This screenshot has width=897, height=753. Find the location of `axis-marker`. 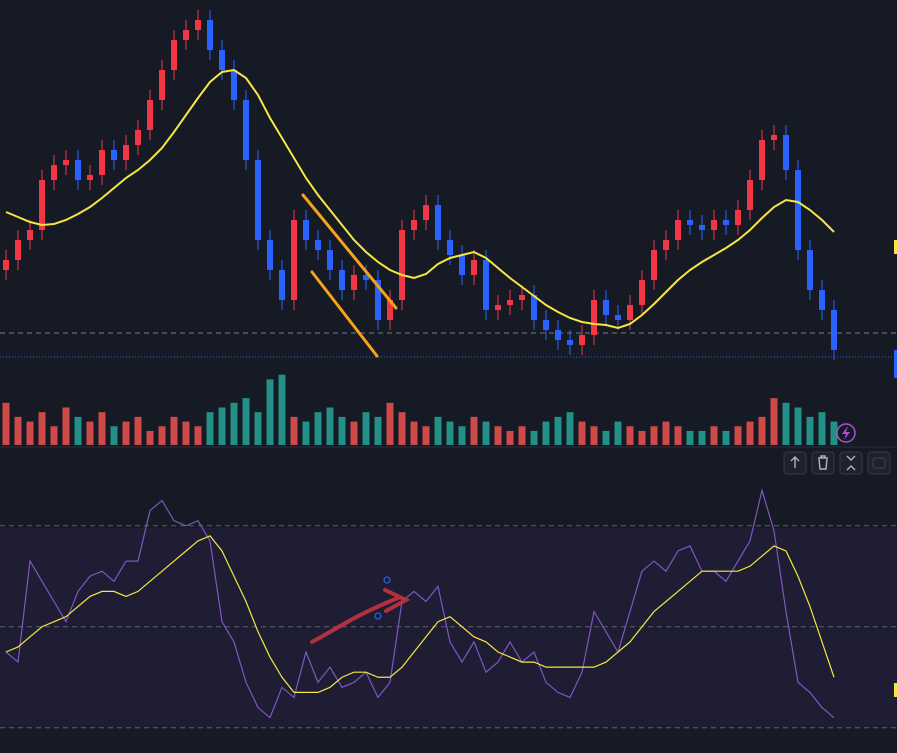

axis-marker is located at coordinates (895, 247).